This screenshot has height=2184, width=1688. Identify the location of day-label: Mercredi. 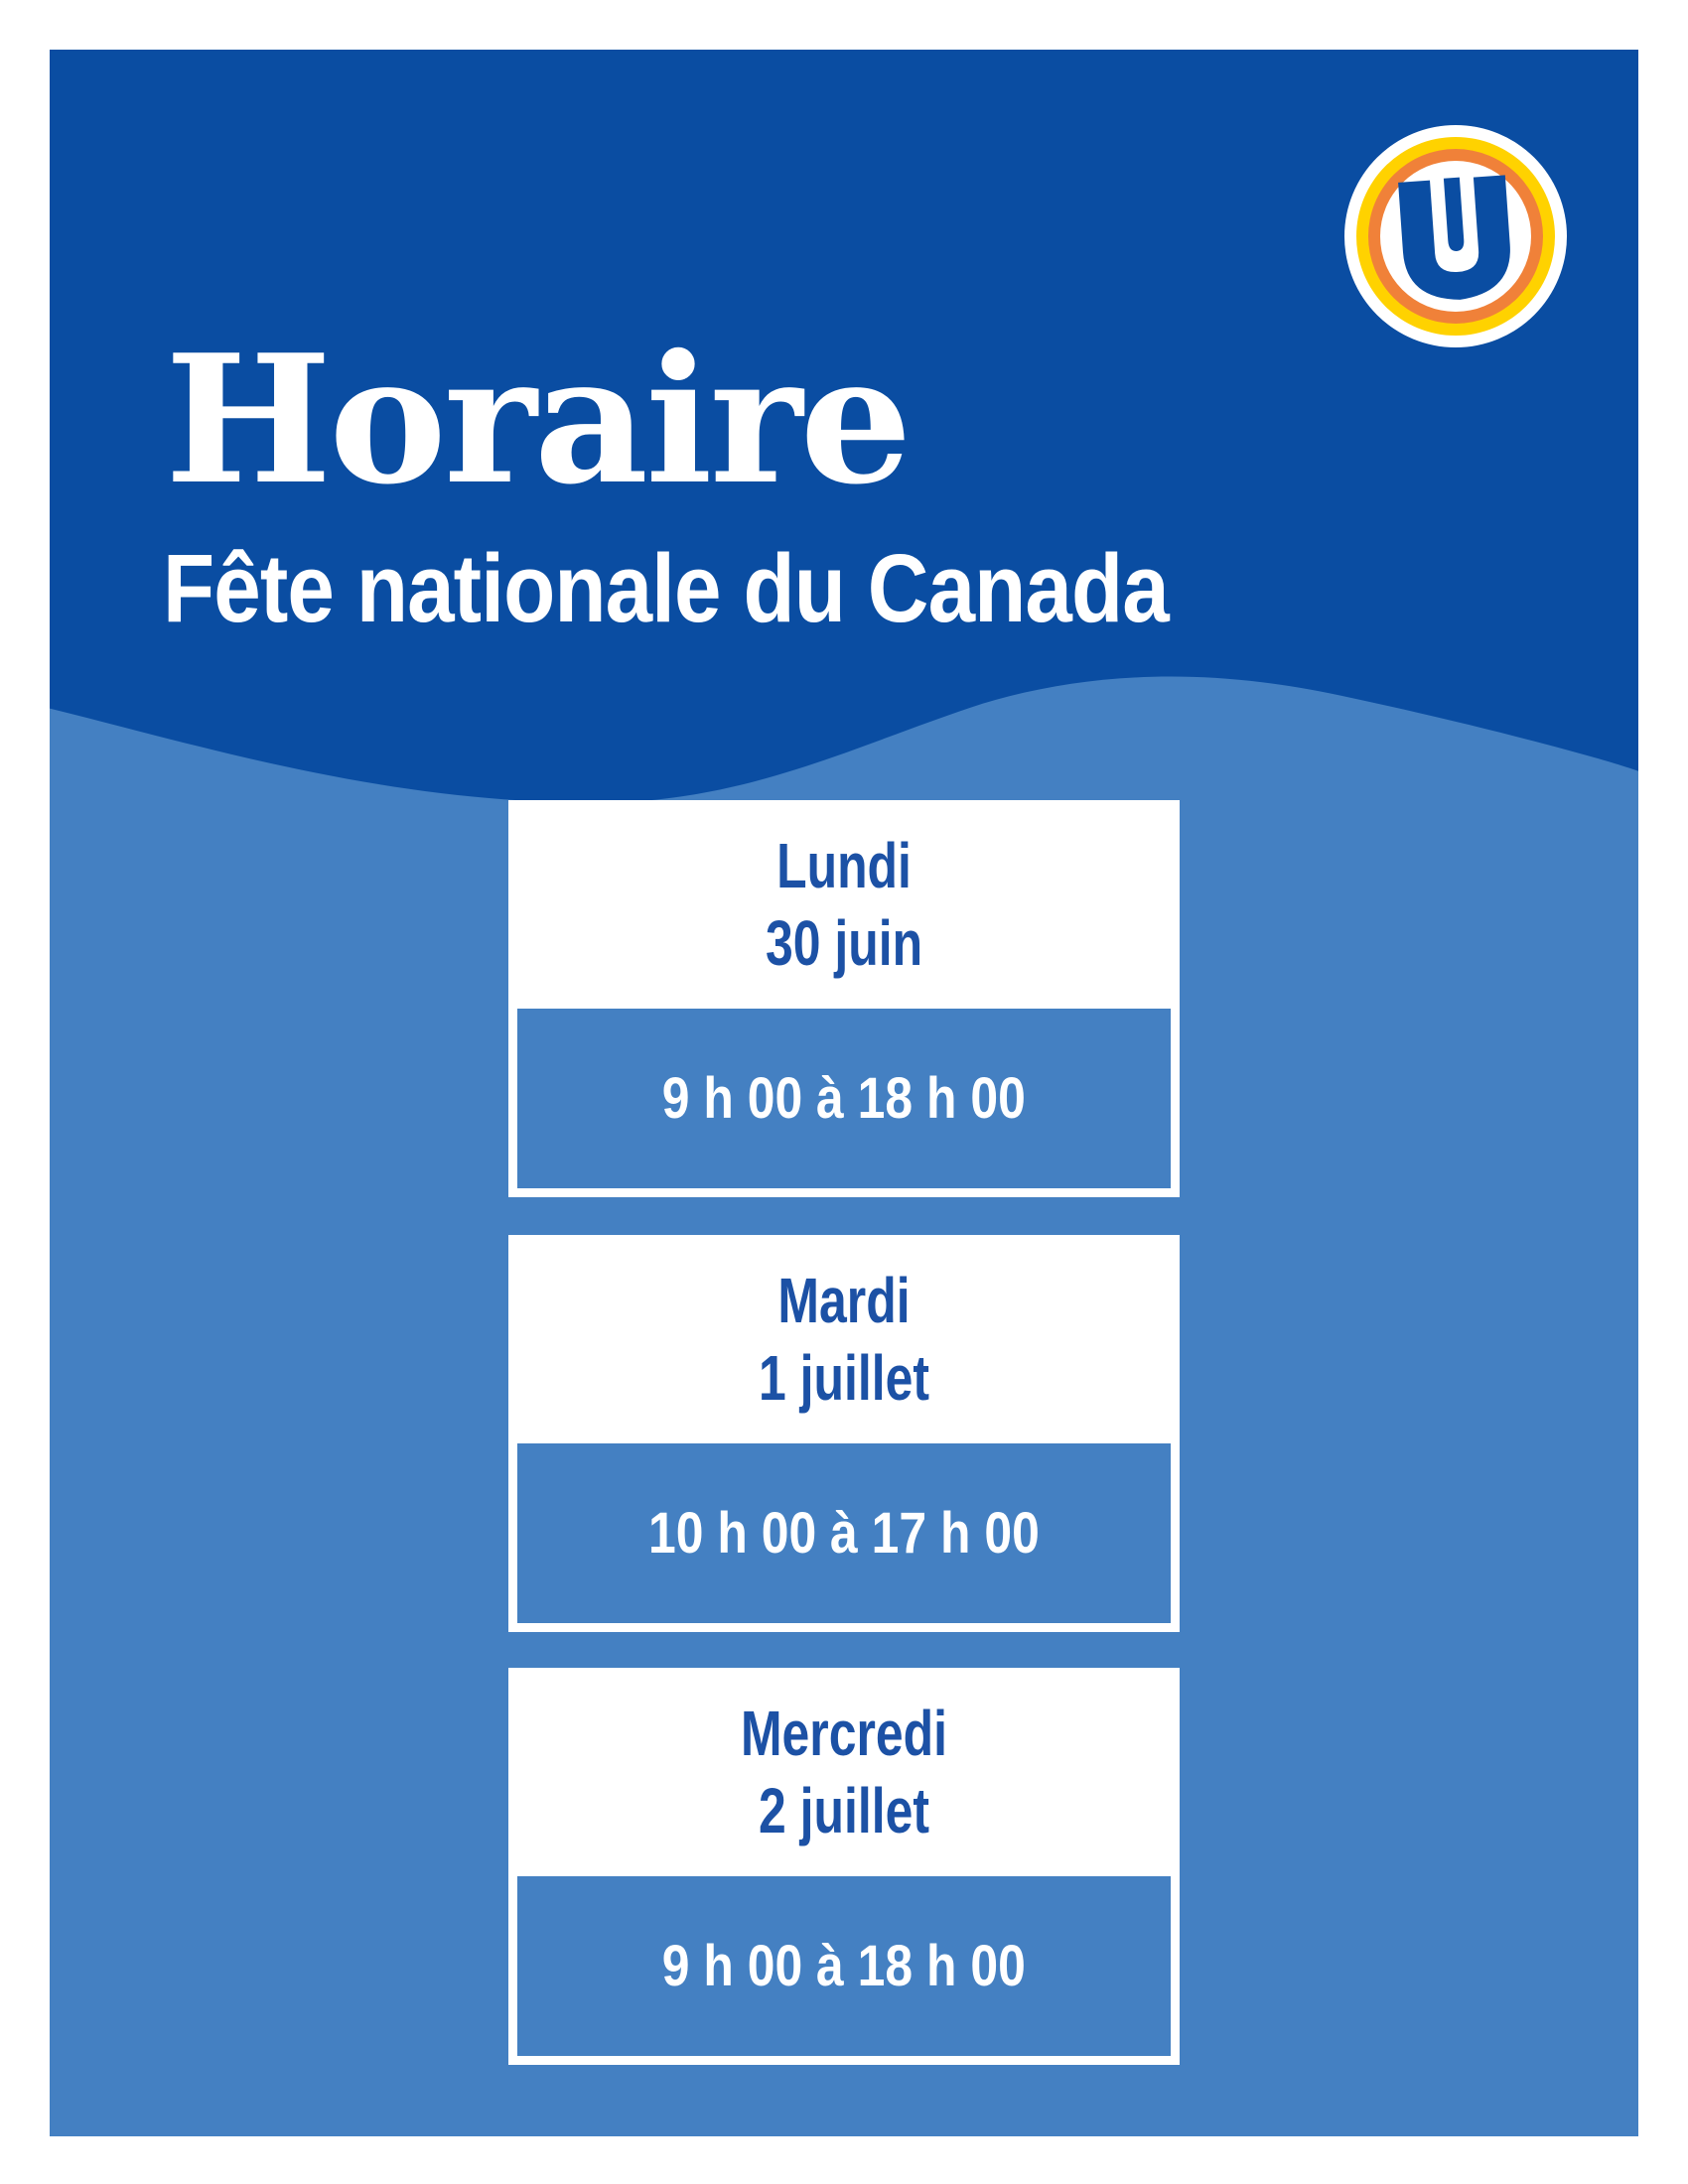
(844, 1733).